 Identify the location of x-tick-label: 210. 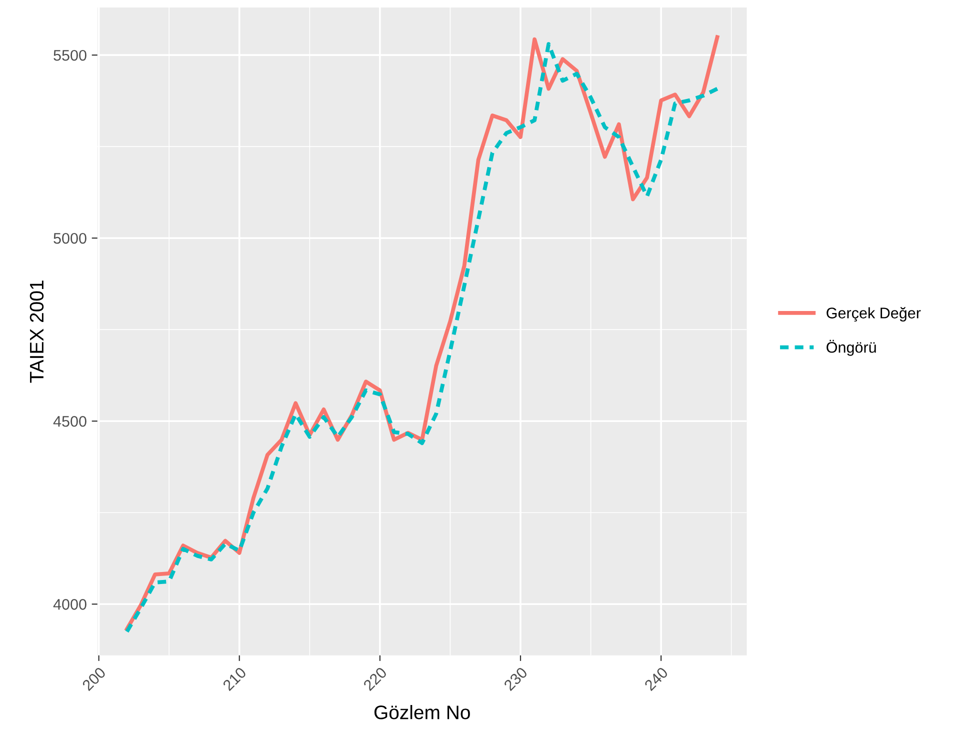
(234, 679).